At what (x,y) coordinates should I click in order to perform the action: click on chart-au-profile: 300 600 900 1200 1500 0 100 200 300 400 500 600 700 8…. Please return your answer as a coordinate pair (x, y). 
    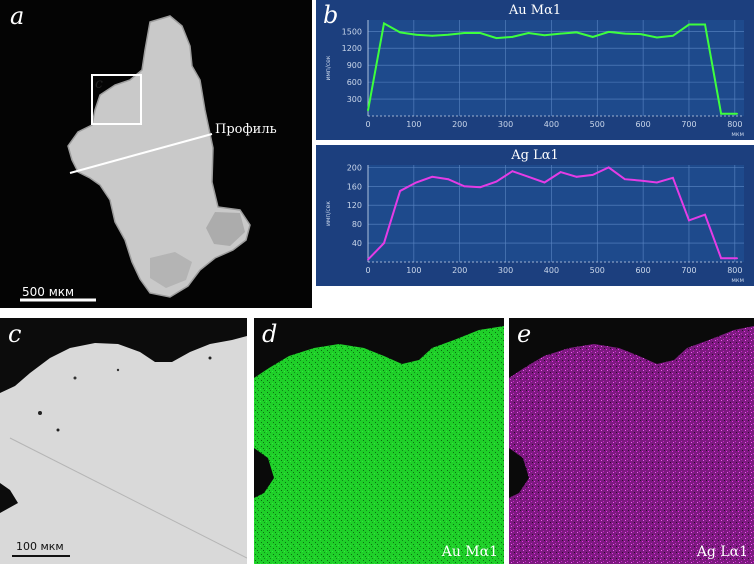
    Looking at the image, I should click on (535, 70).